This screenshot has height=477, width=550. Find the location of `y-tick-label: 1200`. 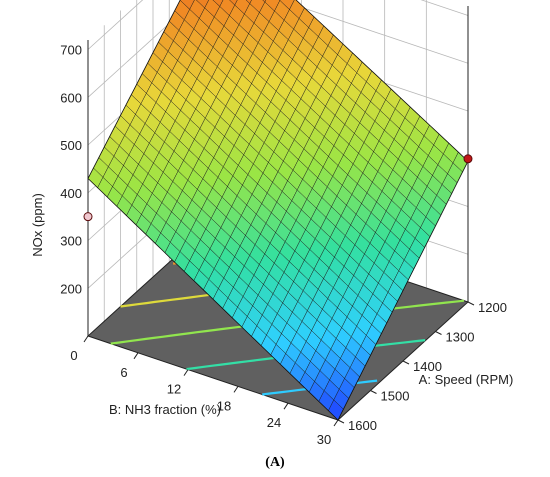

y-tick-label: 1200 is located at coordinates (492, 307).